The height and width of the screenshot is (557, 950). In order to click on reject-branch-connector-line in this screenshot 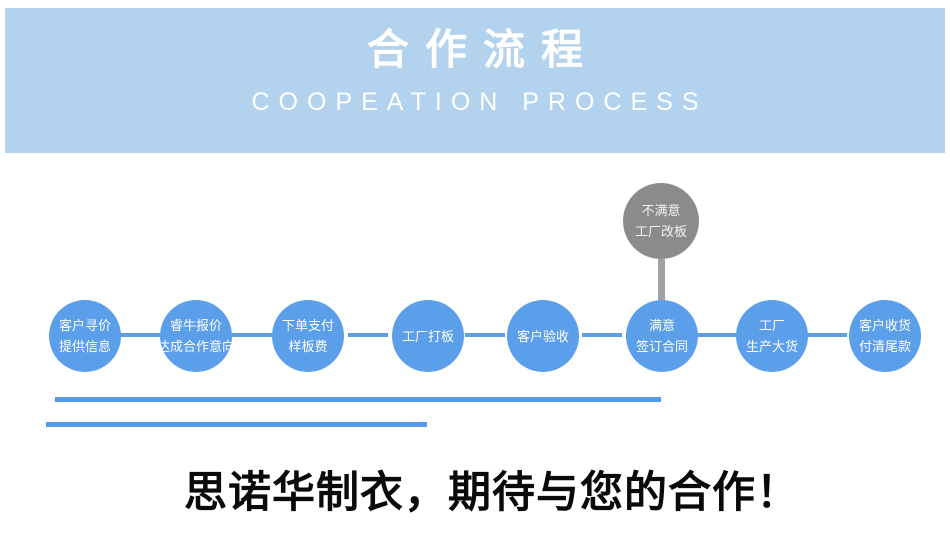, I will do `click(661, 279)`.